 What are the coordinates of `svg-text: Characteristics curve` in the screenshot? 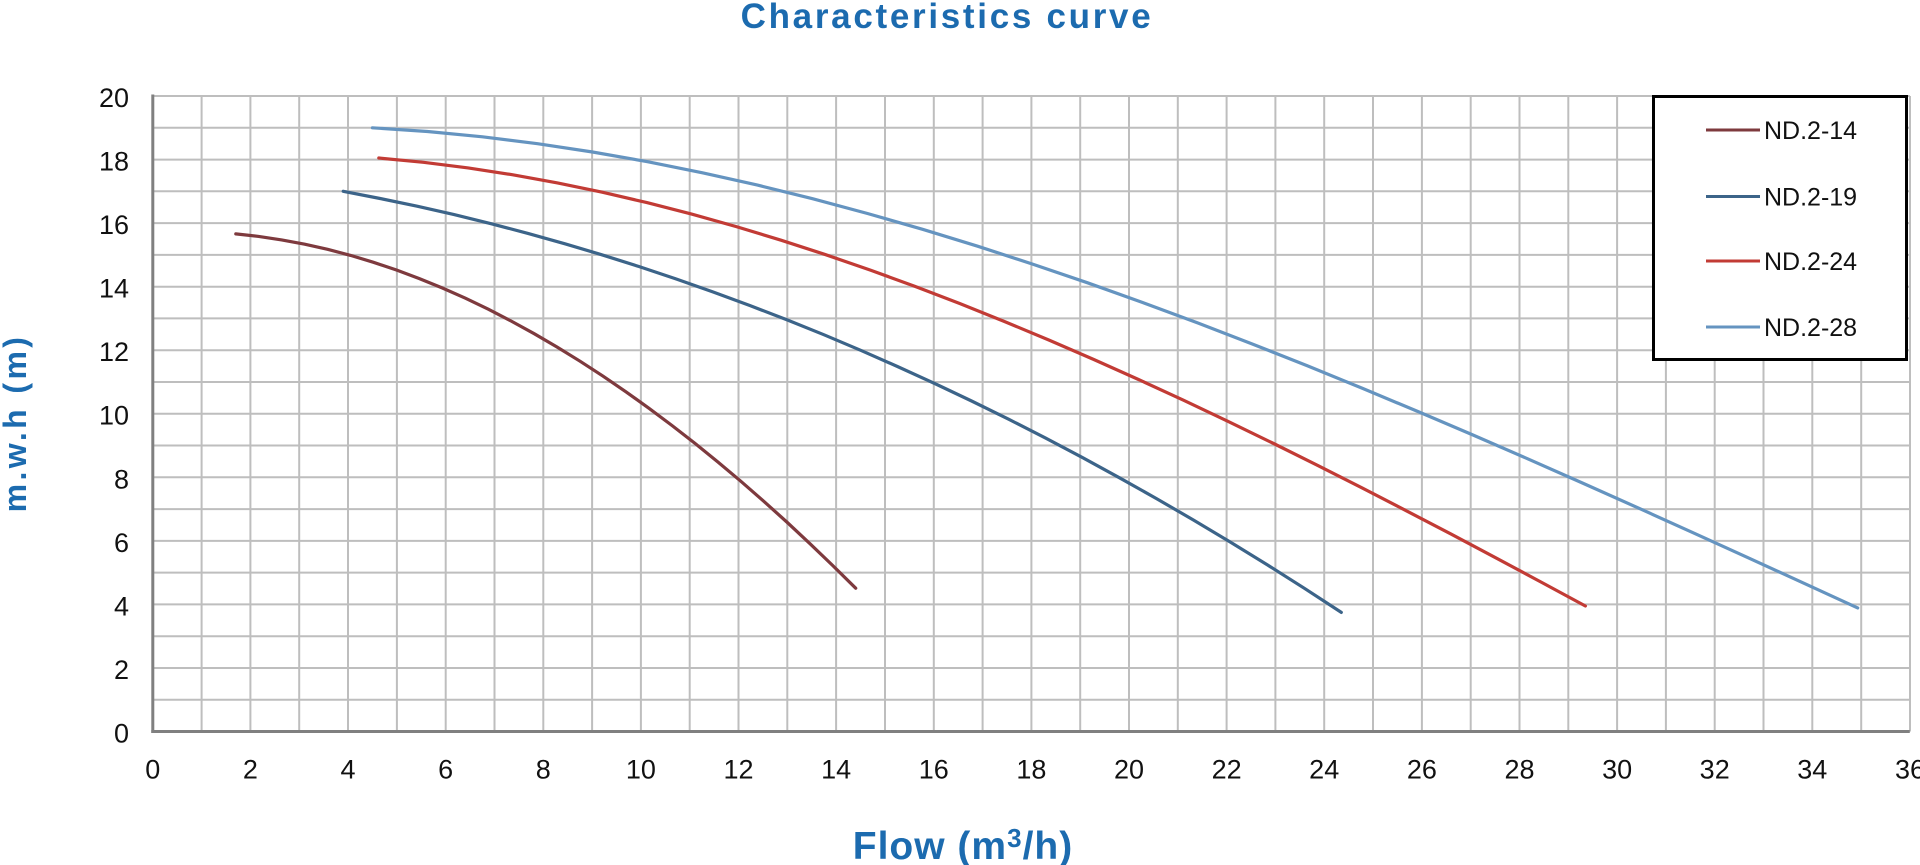 It's located at (947, 18).